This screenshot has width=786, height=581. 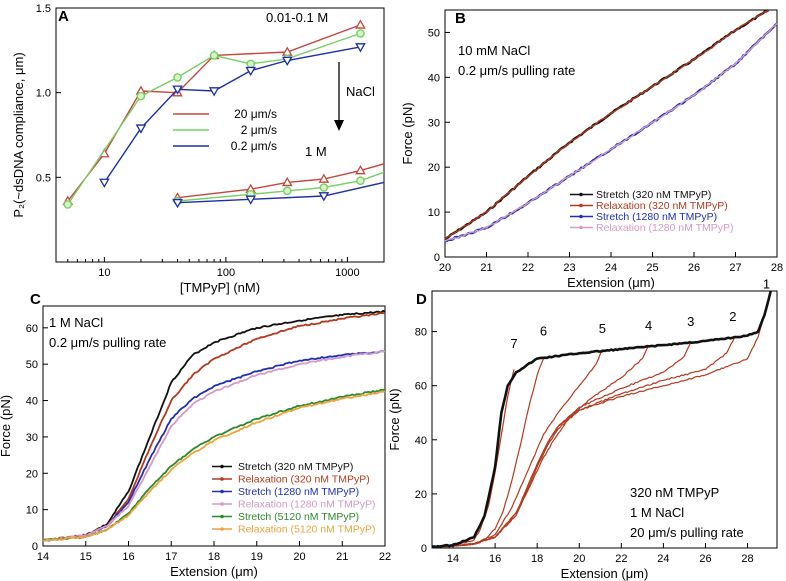 I want to click on x-tick-label: 23, so click(x=569, y=268).